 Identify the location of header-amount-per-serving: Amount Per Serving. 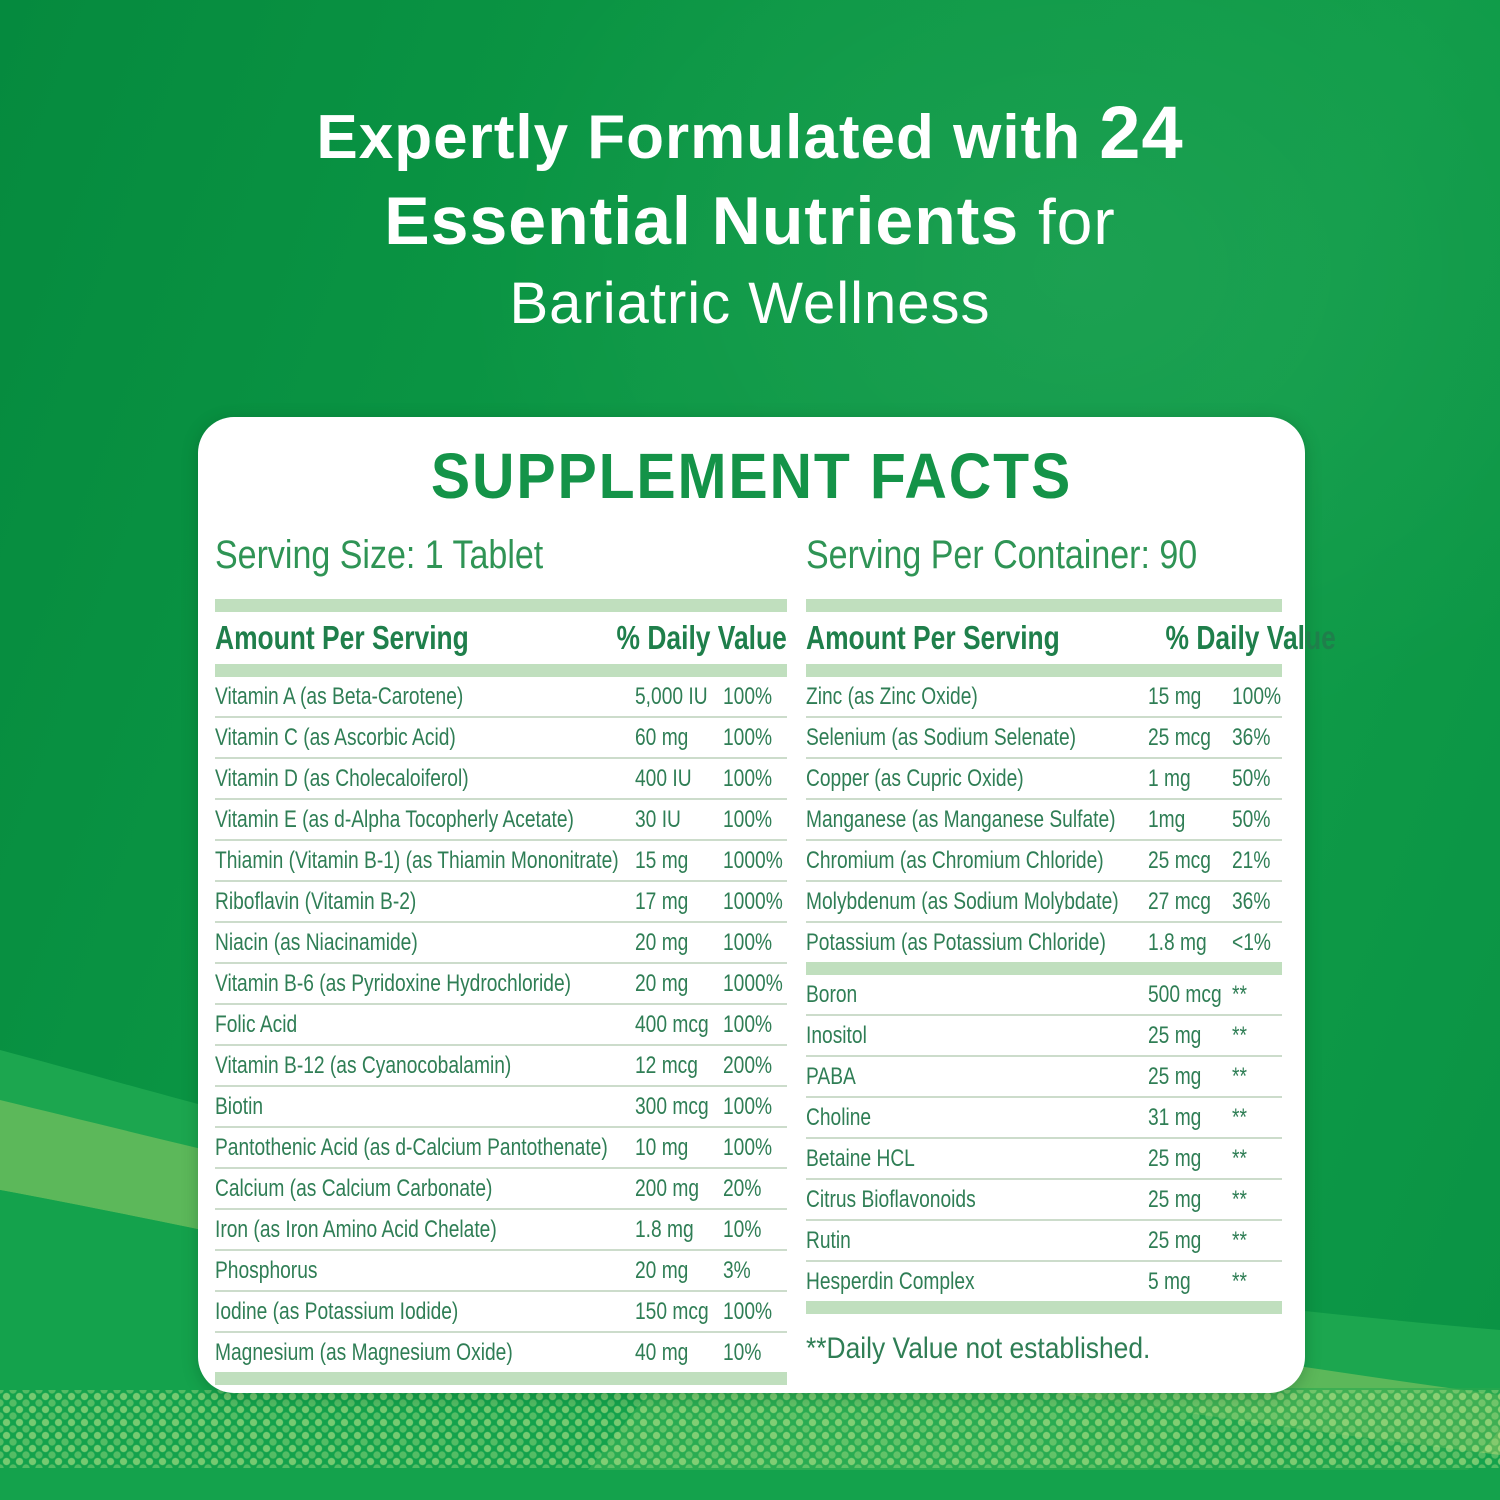
(933, 637).